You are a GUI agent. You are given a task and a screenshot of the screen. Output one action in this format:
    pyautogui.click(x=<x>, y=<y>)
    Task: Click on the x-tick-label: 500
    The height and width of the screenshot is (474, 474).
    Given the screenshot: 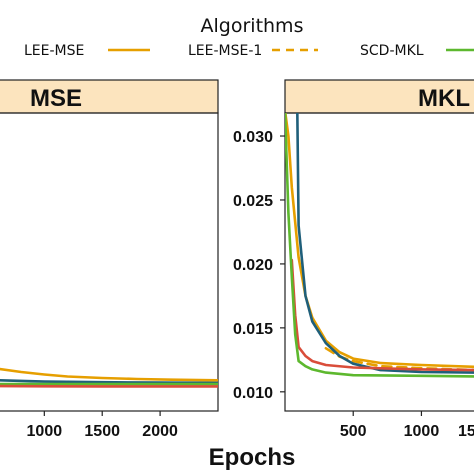 What is the action you would take?
    pyautogui.click(x=353, y=431)
    